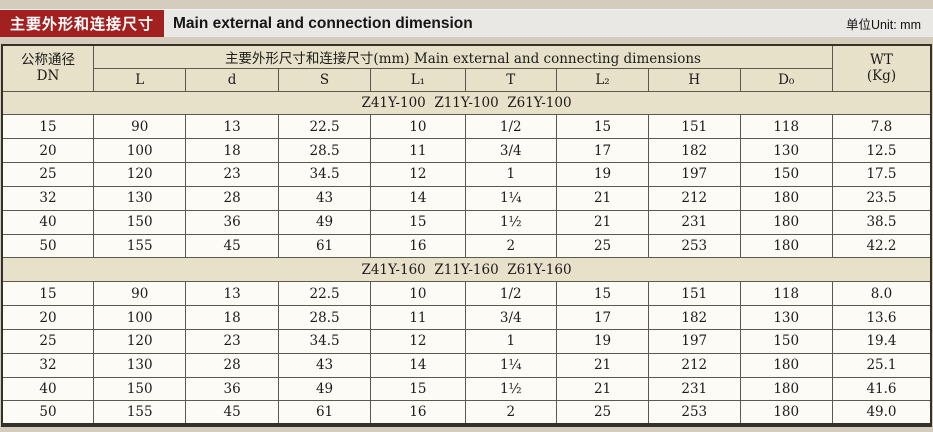 The height and width of the screenshot is (432, 933). I want to click on model-series-row: Z41Y-160 Z11Y-160 Z61Y-160, so click(466, 270).